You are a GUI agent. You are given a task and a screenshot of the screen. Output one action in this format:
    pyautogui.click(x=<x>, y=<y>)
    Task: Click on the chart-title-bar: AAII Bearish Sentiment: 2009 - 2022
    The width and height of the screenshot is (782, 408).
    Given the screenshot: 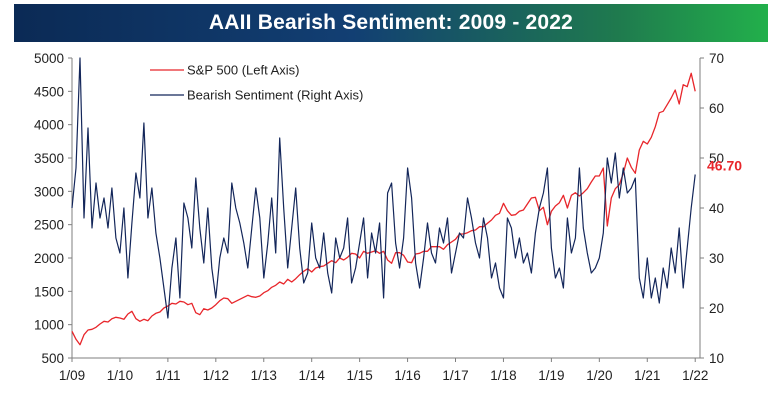 What is the action you would take?
    pyautogui.click(x=391, y=23)
    